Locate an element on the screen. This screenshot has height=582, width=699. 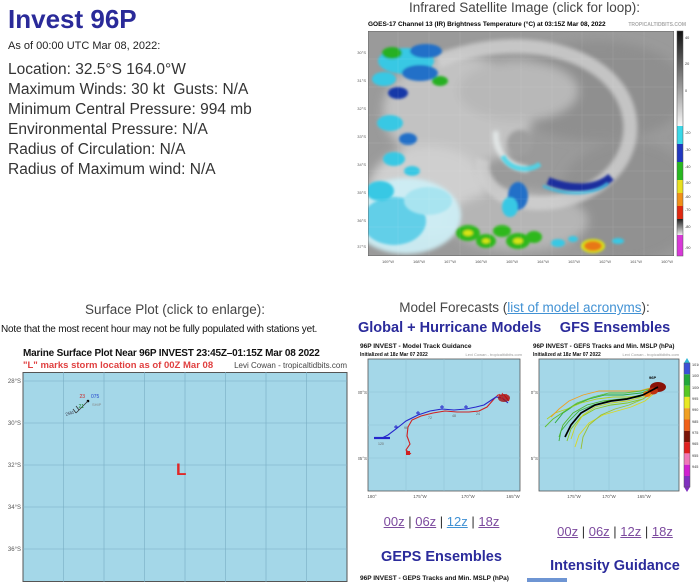
blue-model-track is located at coordinates (445, 417).